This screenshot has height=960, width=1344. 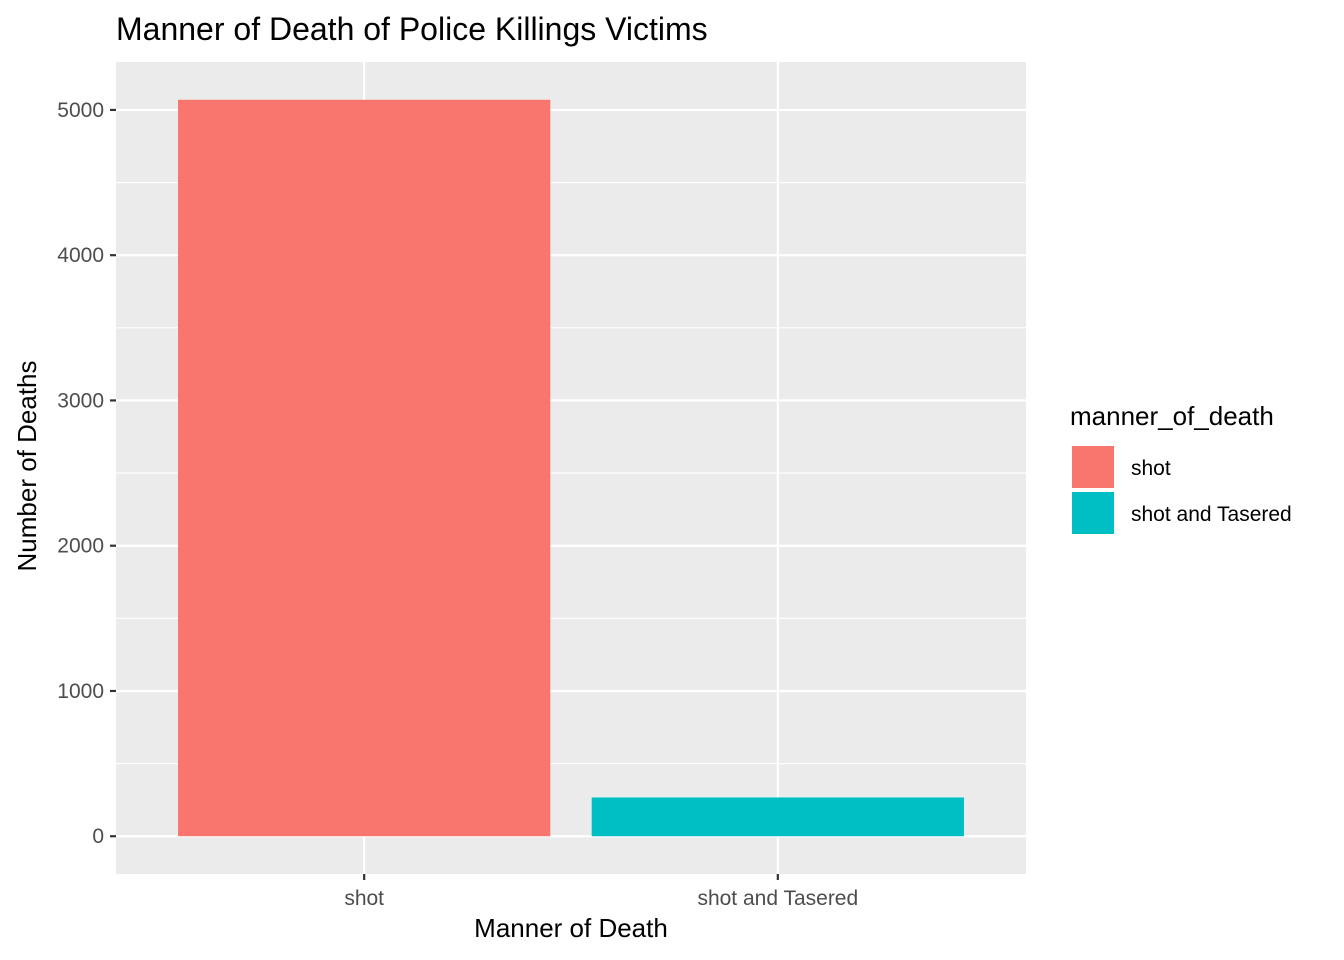 What do you see at coordinates (80, 400) in the screenshot?
I see `y-tick-label: 3000` at bounding box center [80, 400].